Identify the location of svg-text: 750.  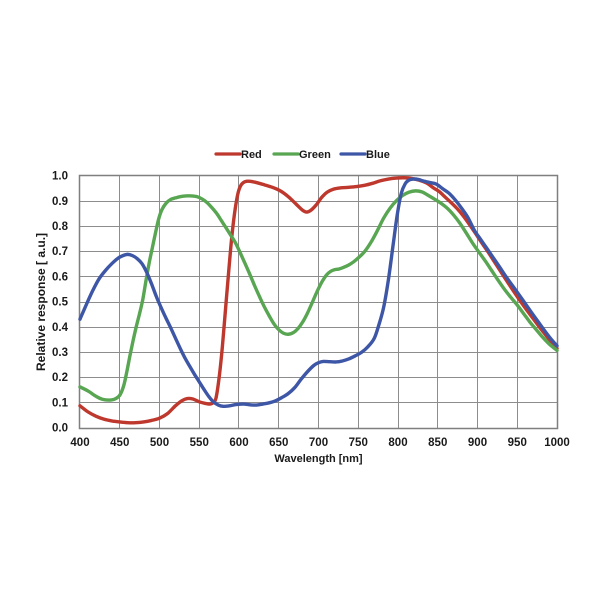
(358, 443).